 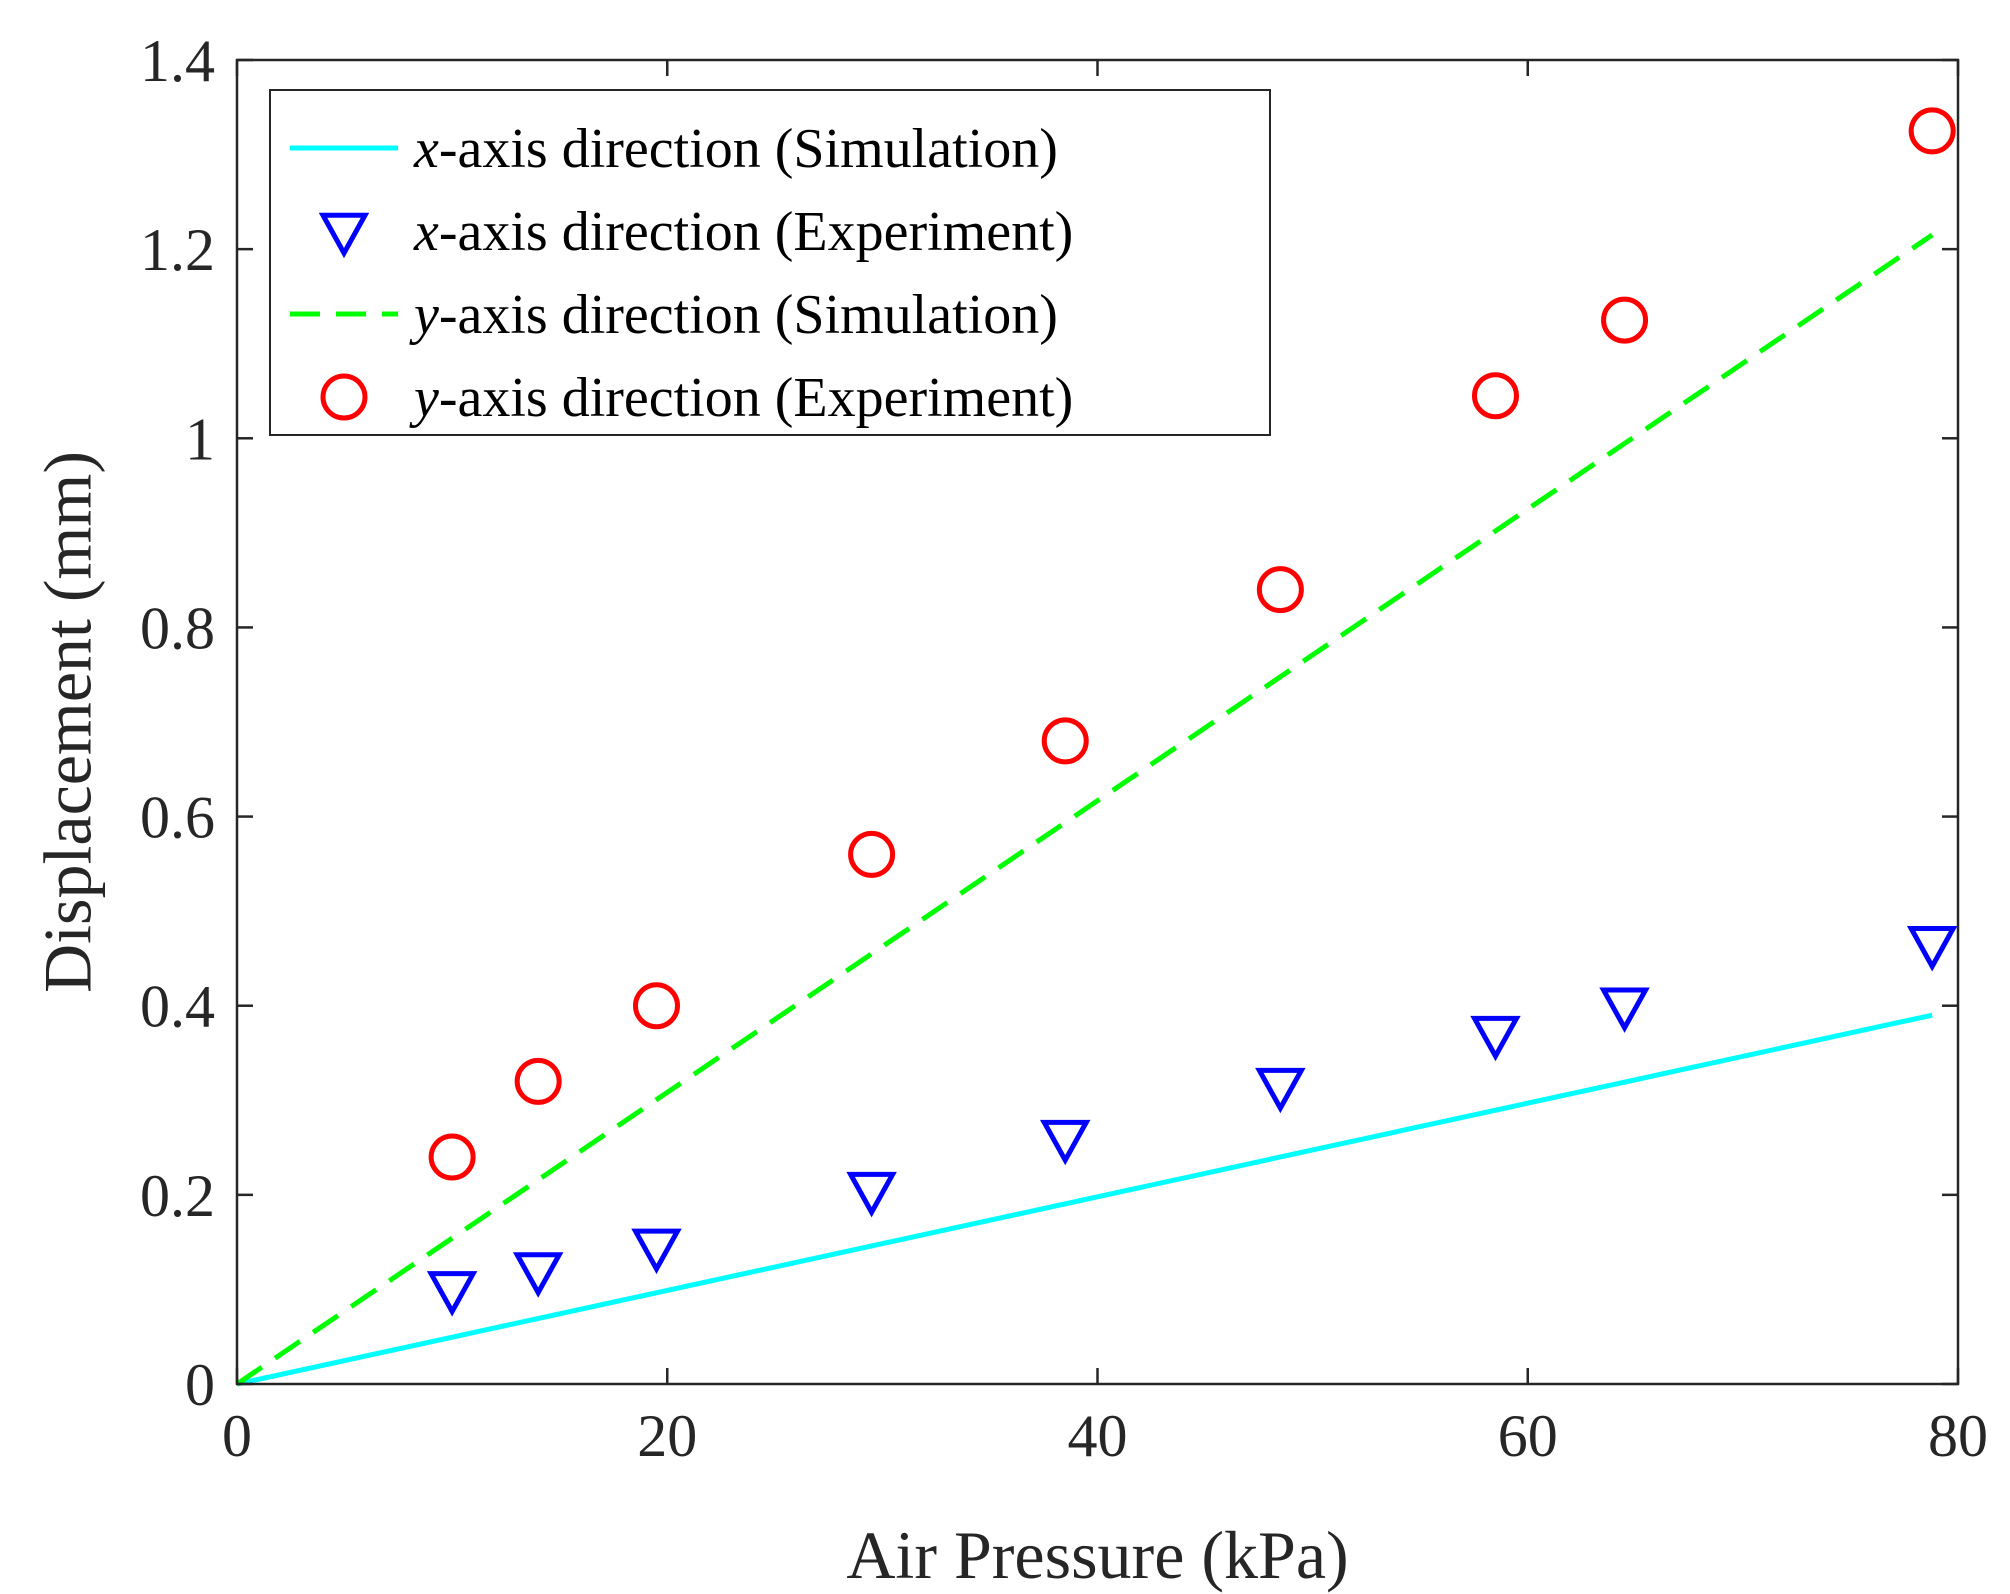 I want to click on y-tick-label: 0.4, so click(x=177, y=1007).